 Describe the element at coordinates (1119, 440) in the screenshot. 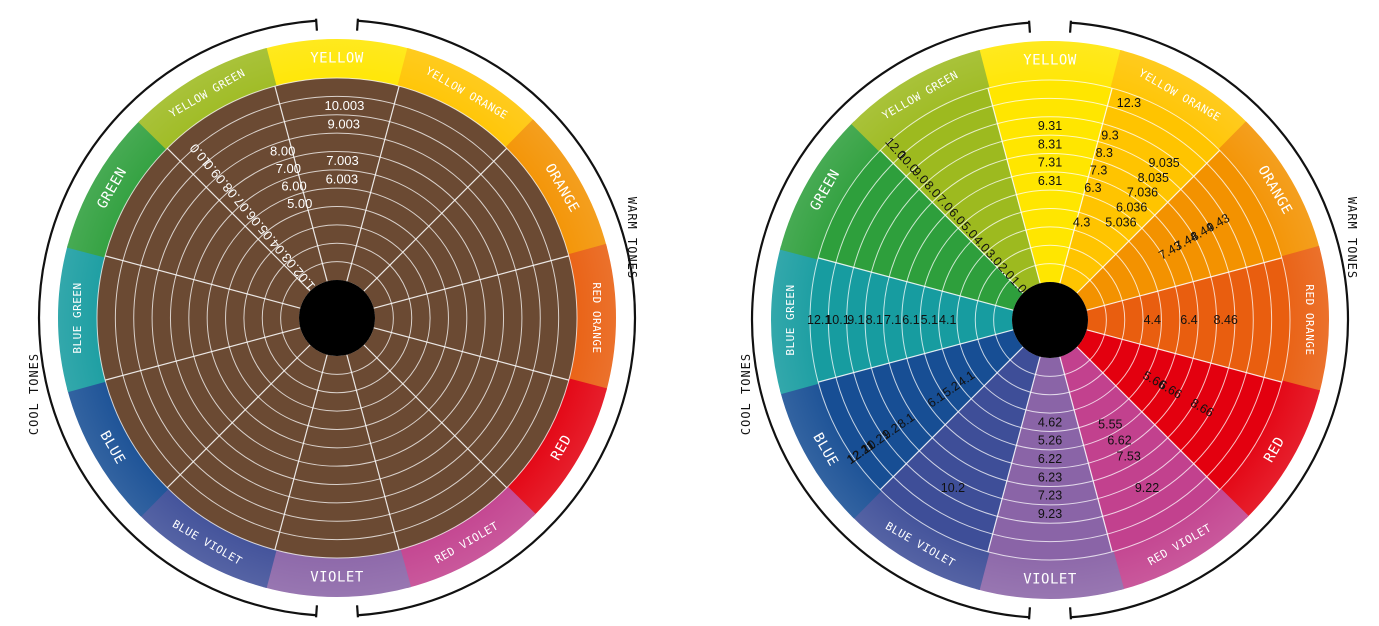

I see `right-red-violet-level-label: 6.62` at that location.